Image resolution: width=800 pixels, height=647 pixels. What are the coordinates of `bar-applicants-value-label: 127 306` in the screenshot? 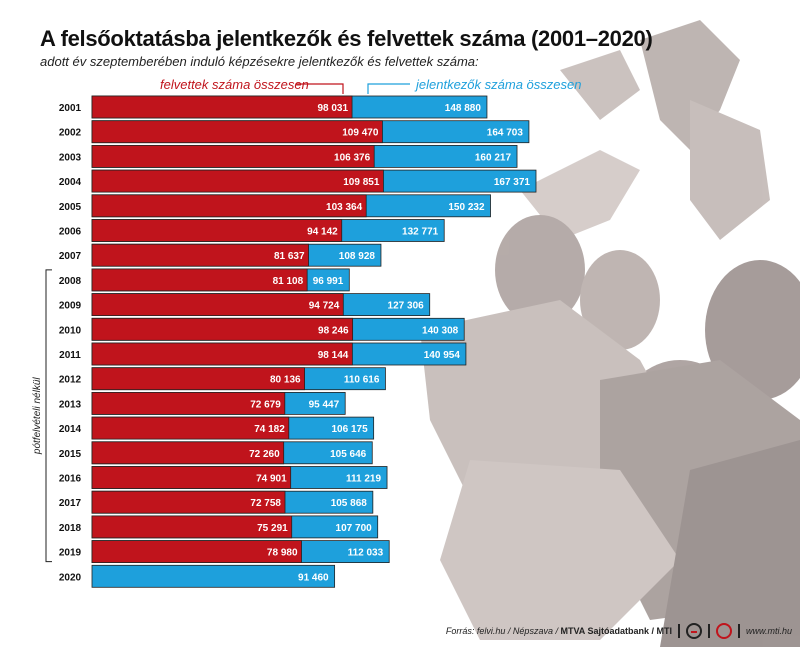 It's located at (406, 306).